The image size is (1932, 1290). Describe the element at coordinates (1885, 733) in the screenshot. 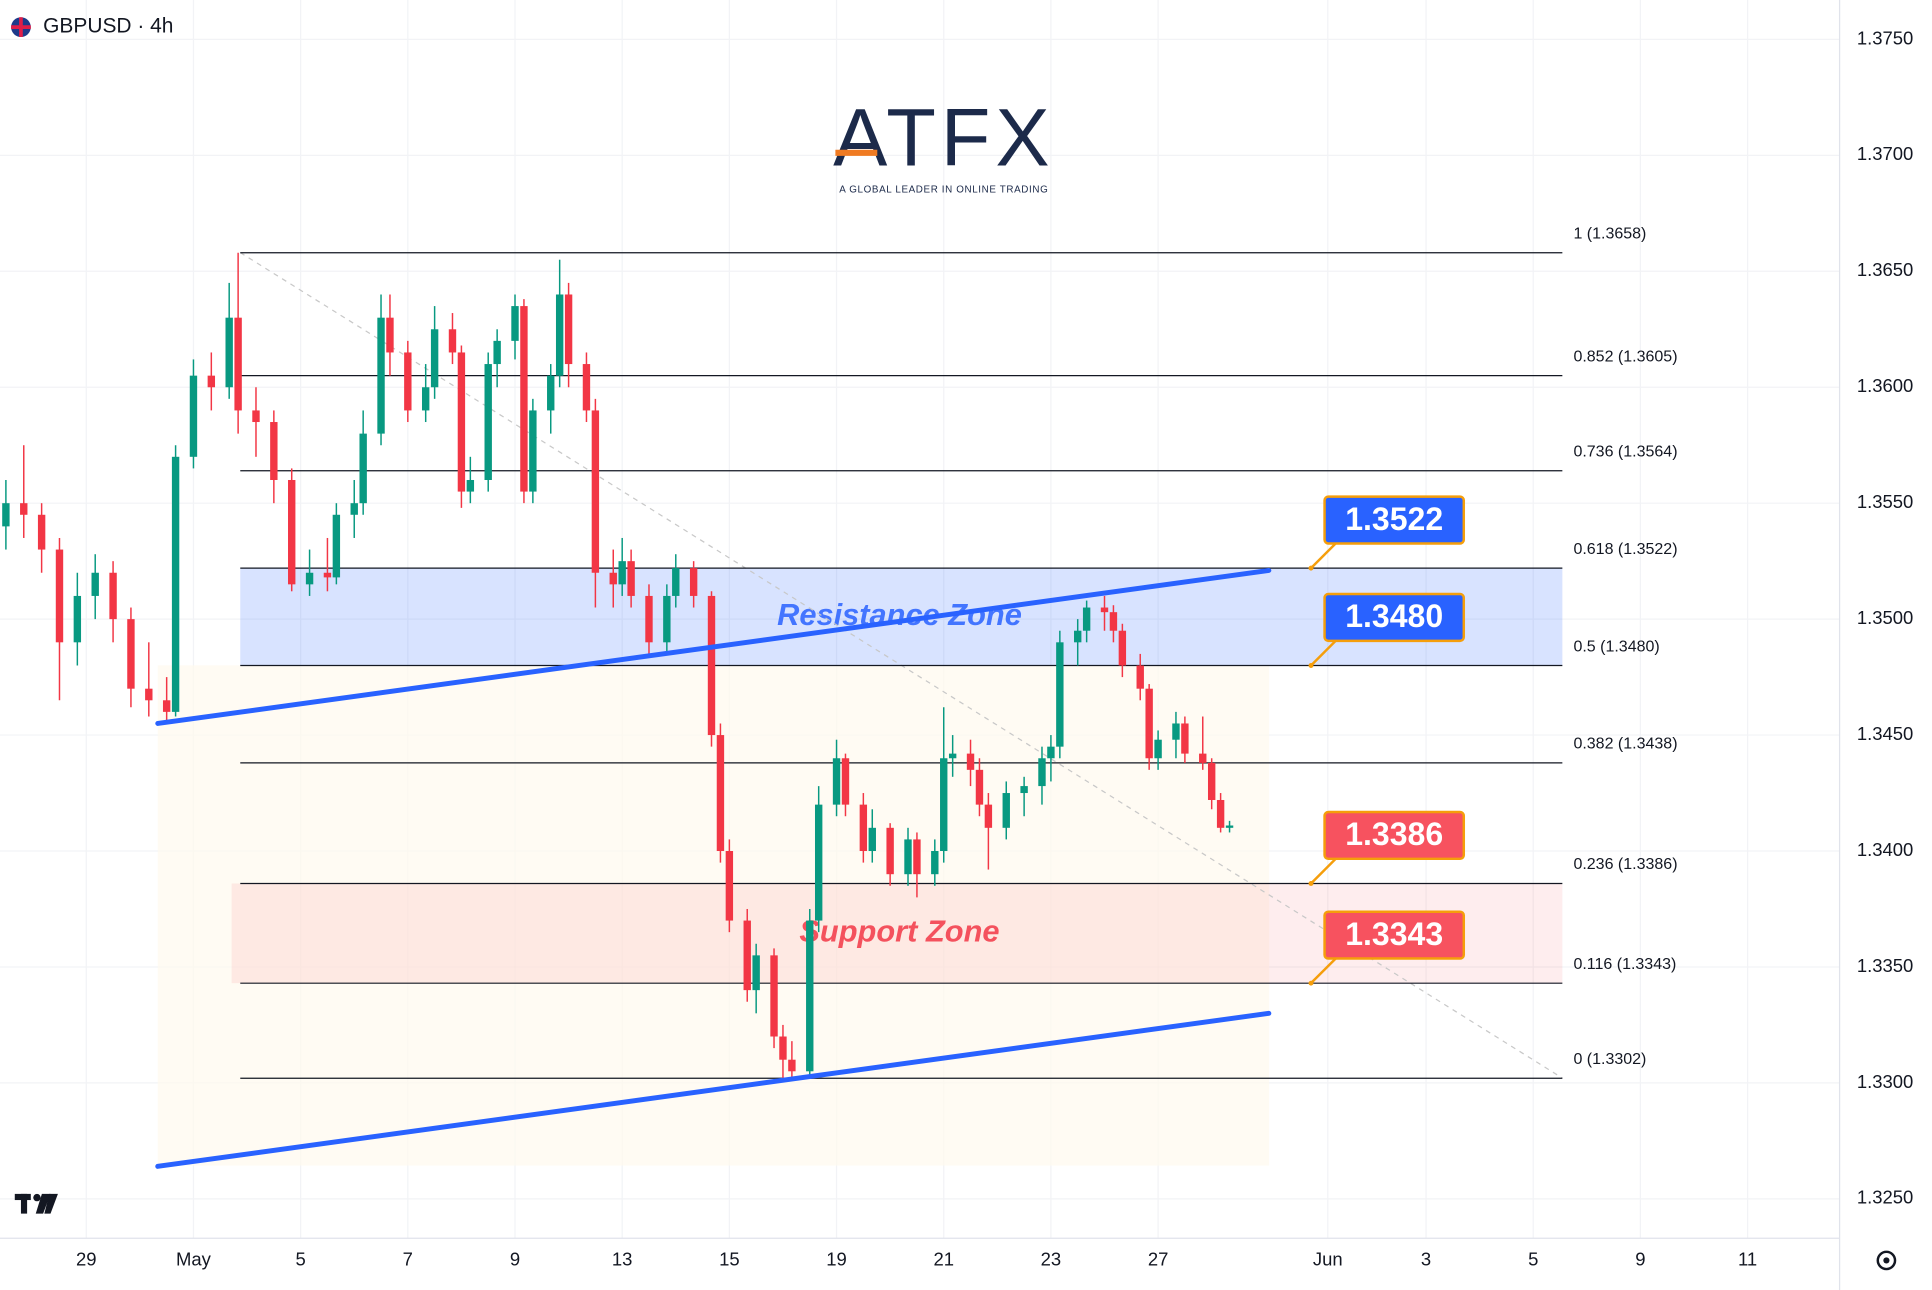

I see `y-tick-label: 1.3450` at that location.